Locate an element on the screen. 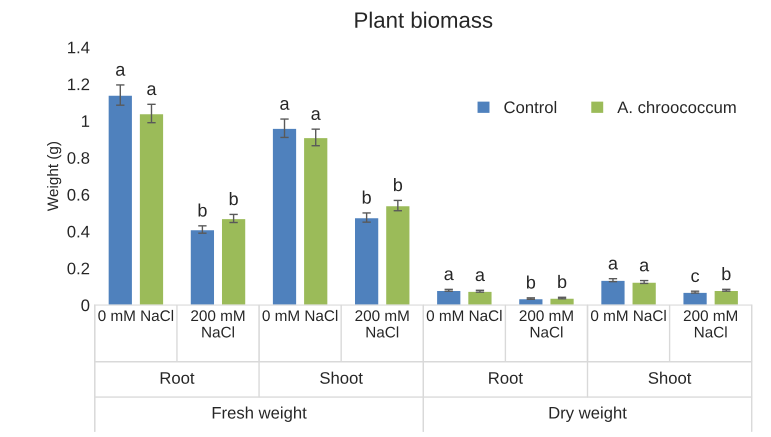  y-tick-label: 0 is located at coordinates (85, 305).